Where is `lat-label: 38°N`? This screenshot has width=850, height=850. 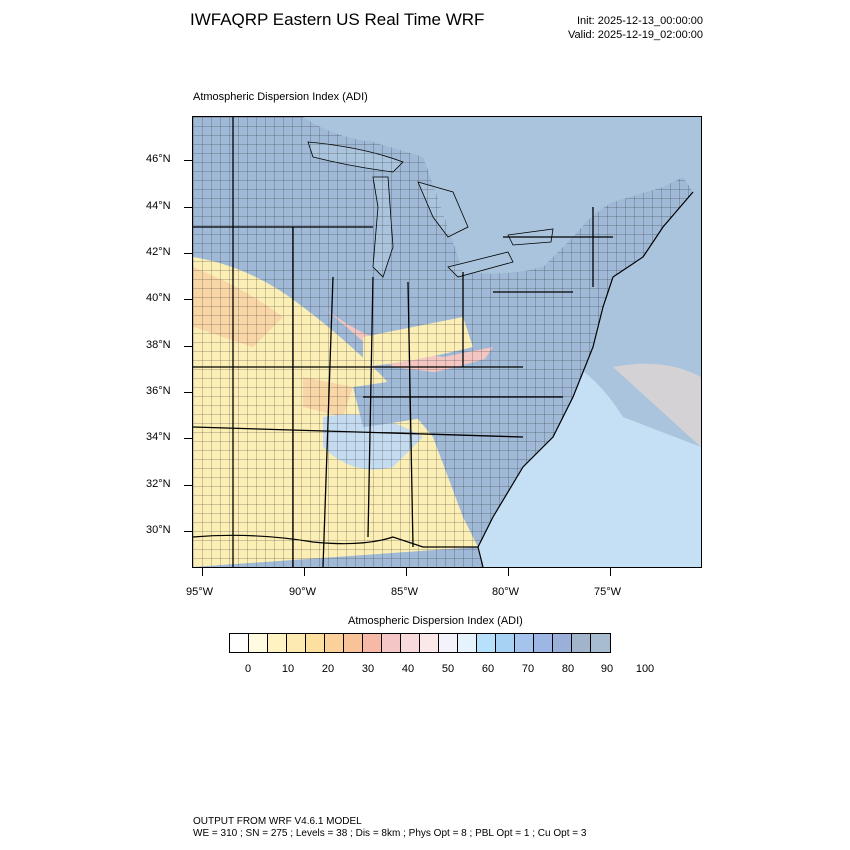
lat-label: 38°N is located at coordinates (158, 345).